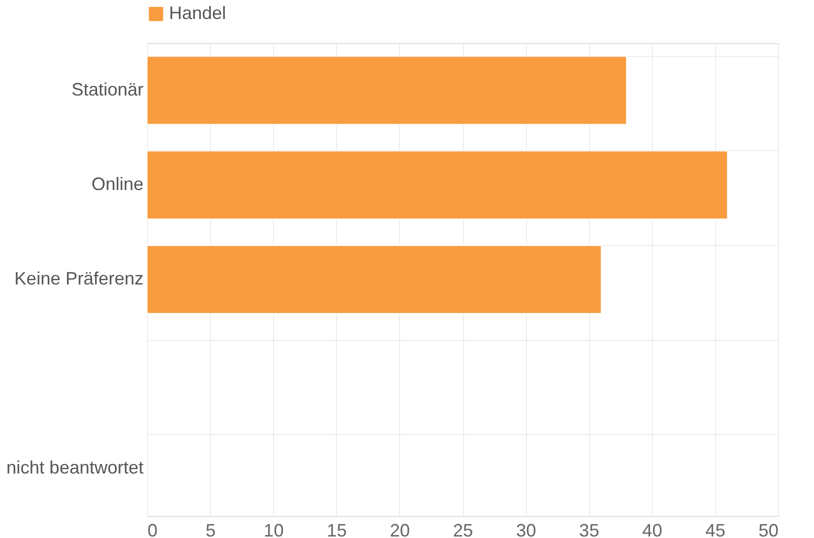  What do you see at coordinates (589, 529) in the screenshot?
I see `x-tick-label: 35` at bounding box center [589, 529].